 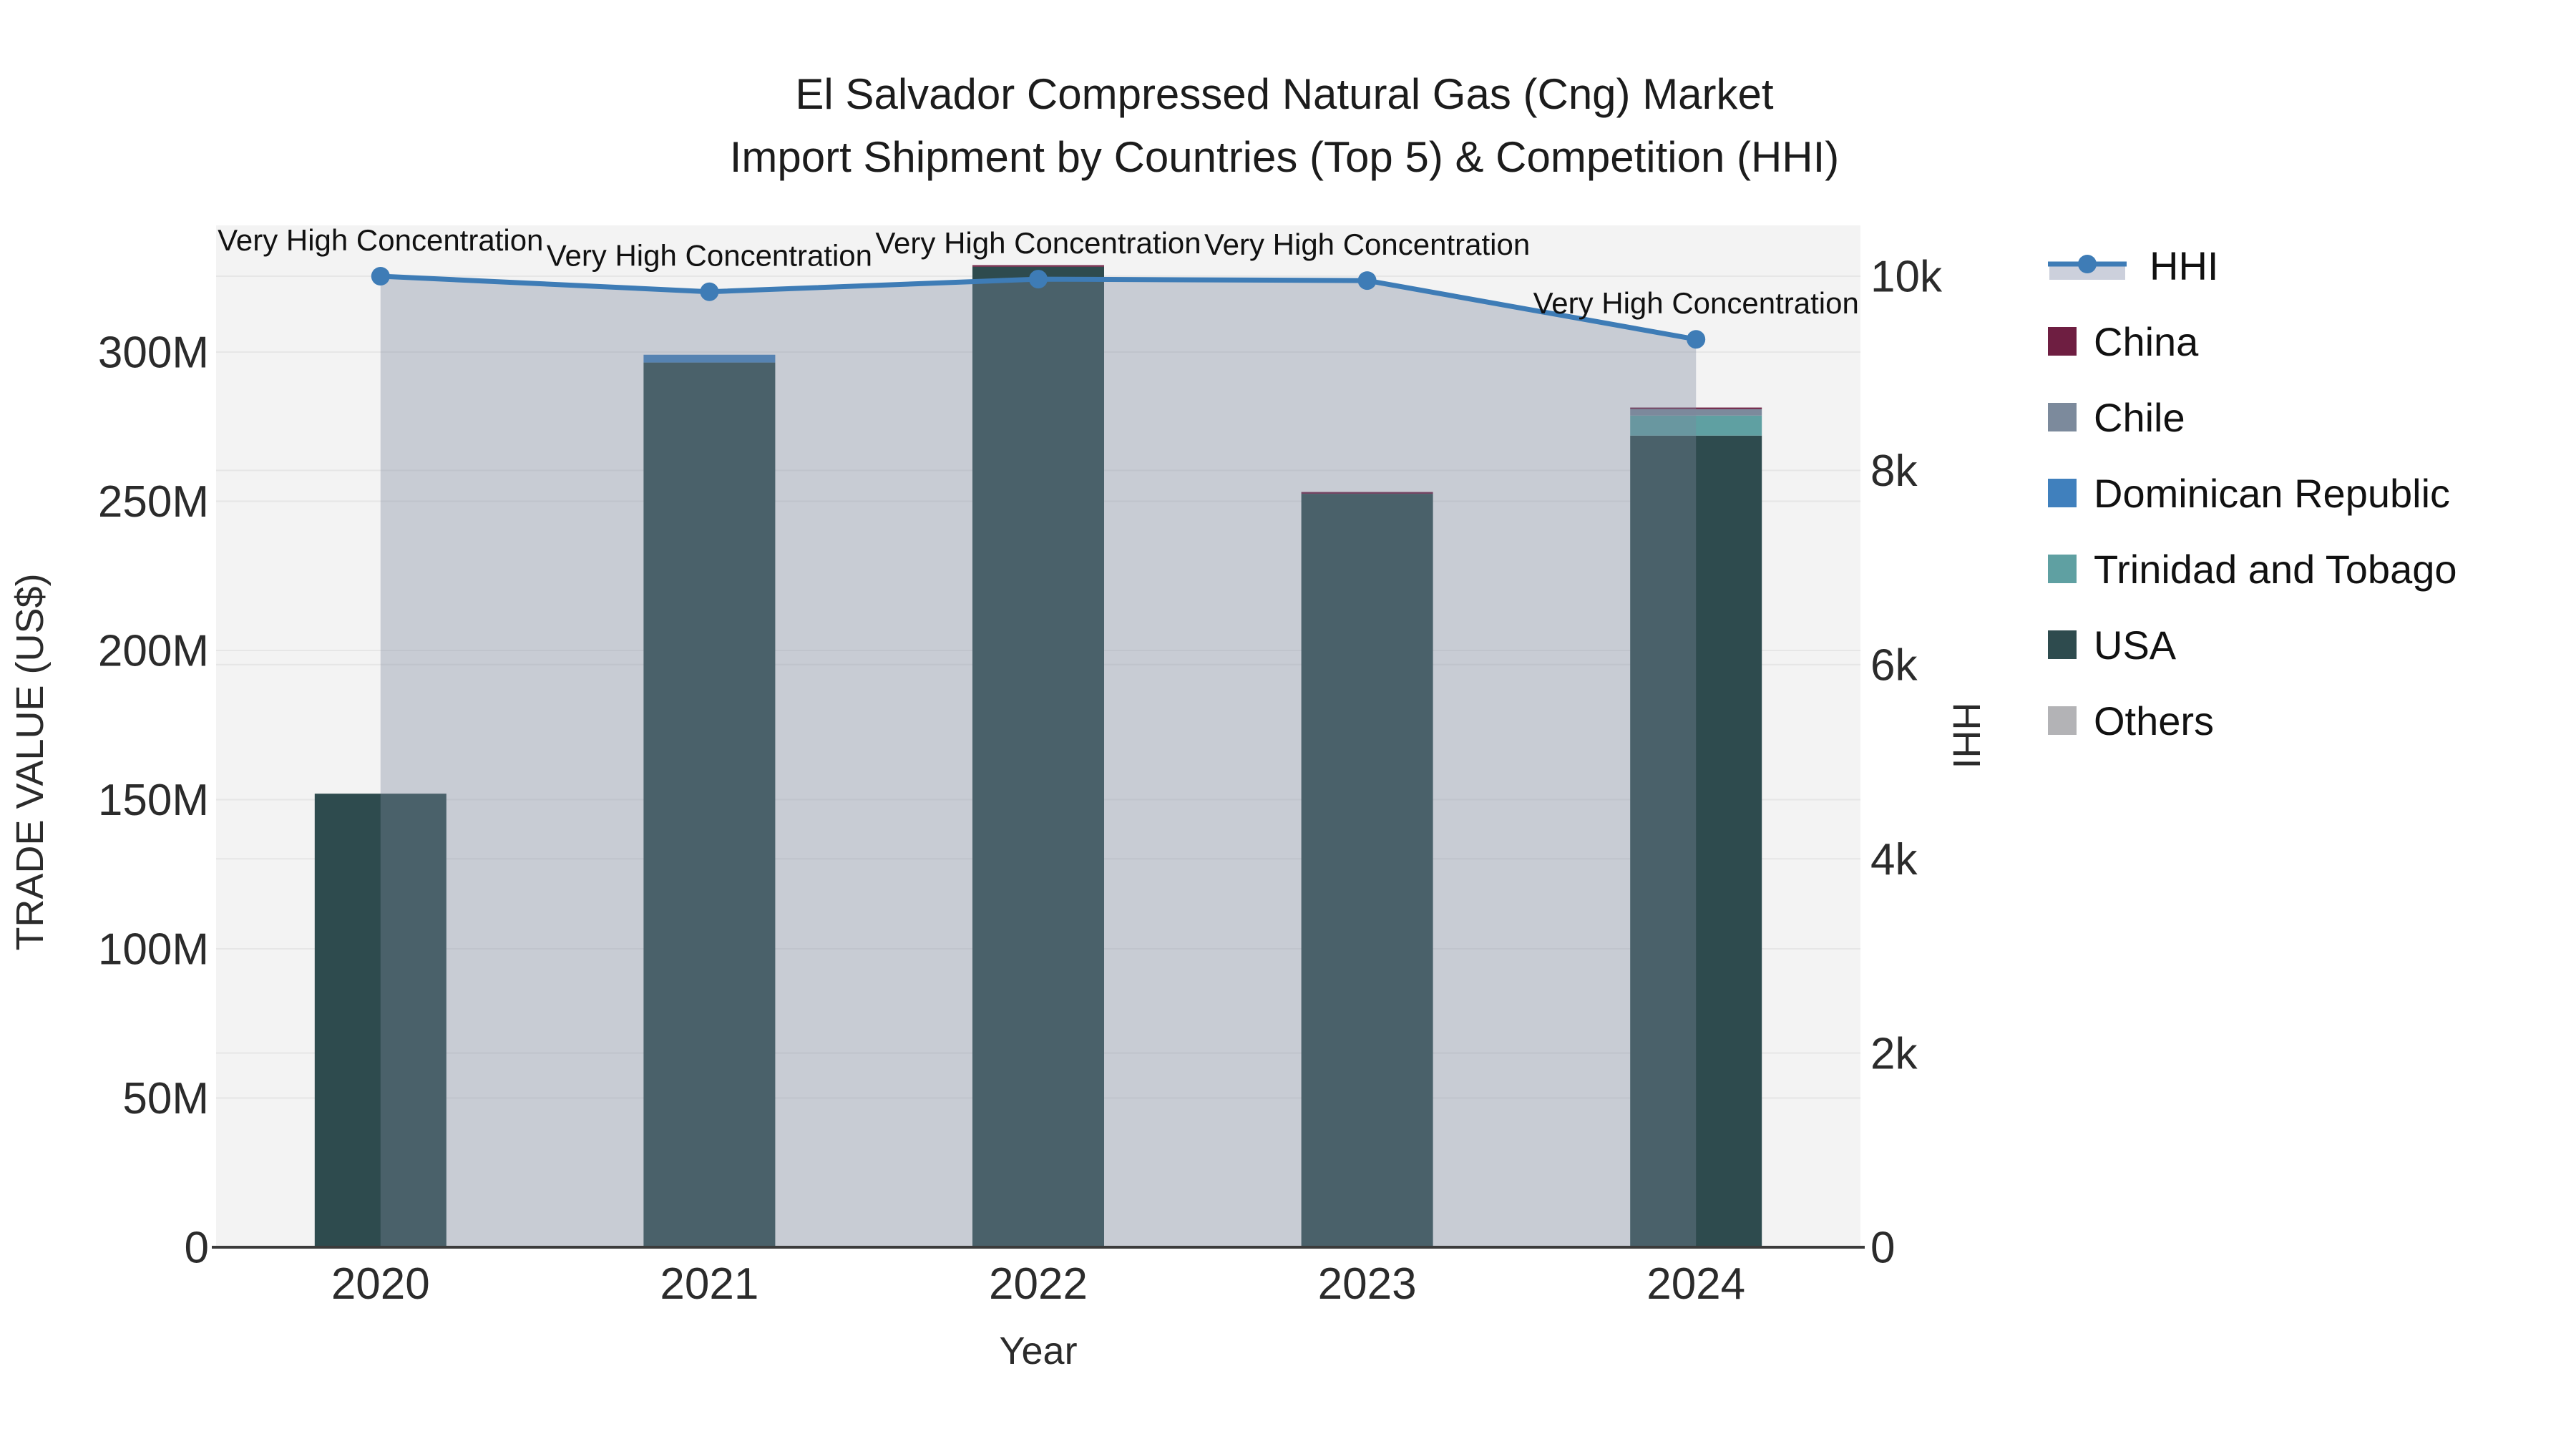 What do you see at coordinates (380, 276) in the screenshot?
I see `hhi-marker-2020` at bounding box center [380, 276].